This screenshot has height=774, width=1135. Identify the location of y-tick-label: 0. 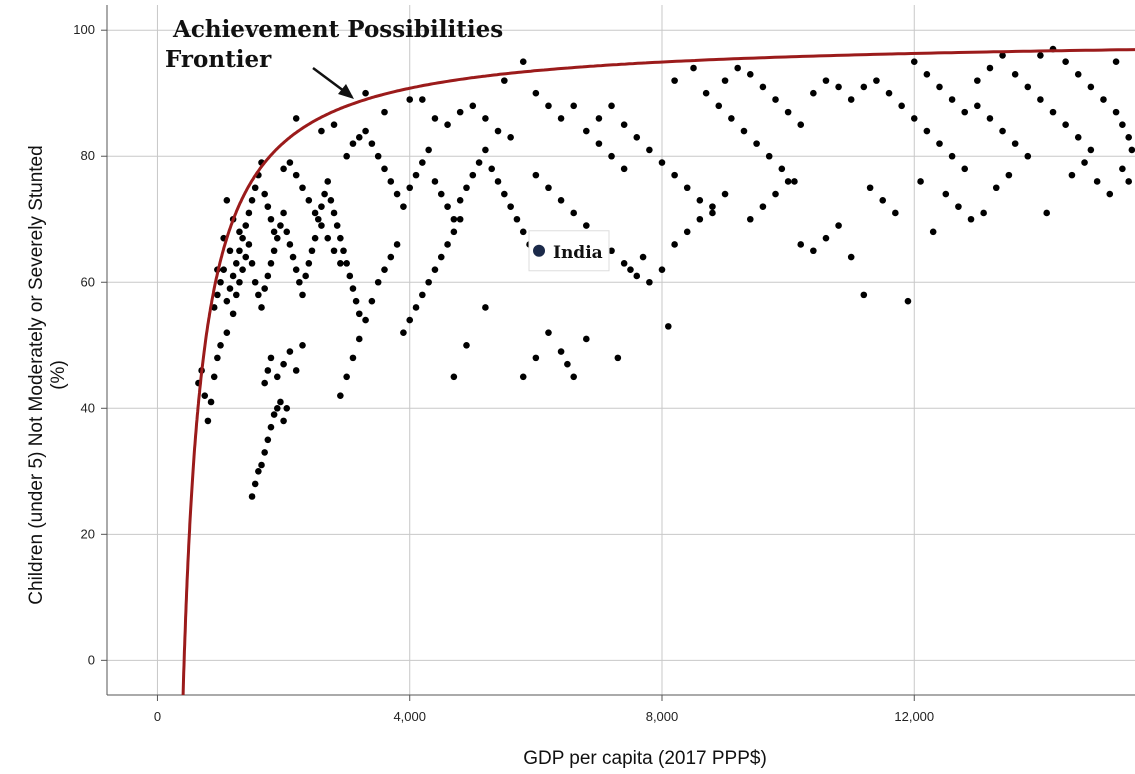
(91, 659).